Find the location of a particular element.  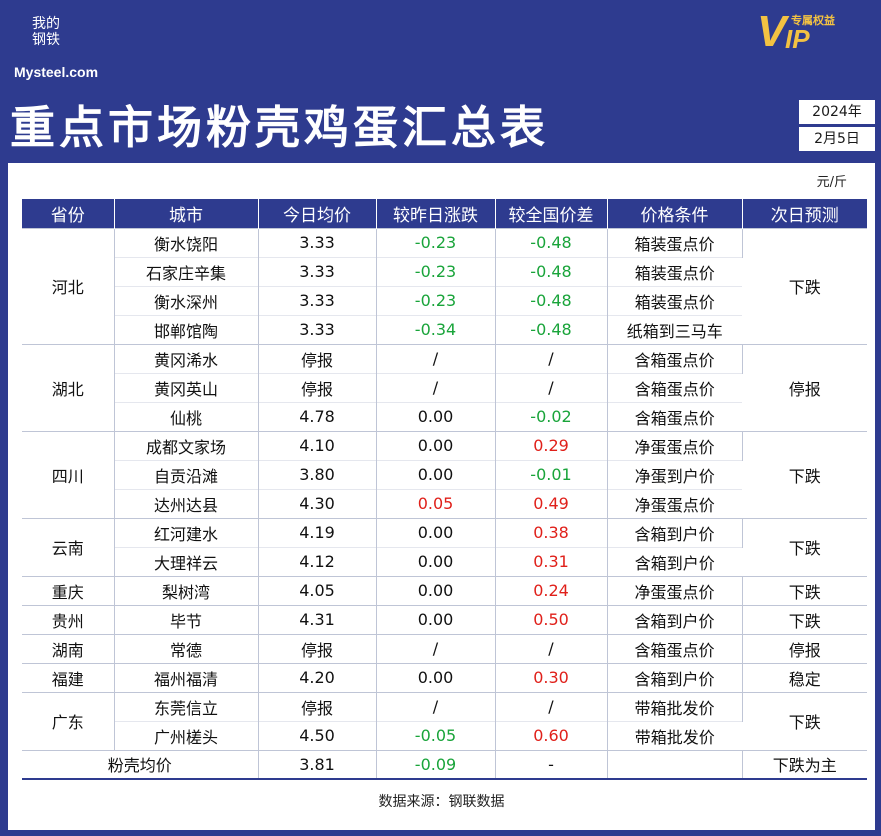

cell-city: 黄冈英山 is located at coordinates (186, 387).